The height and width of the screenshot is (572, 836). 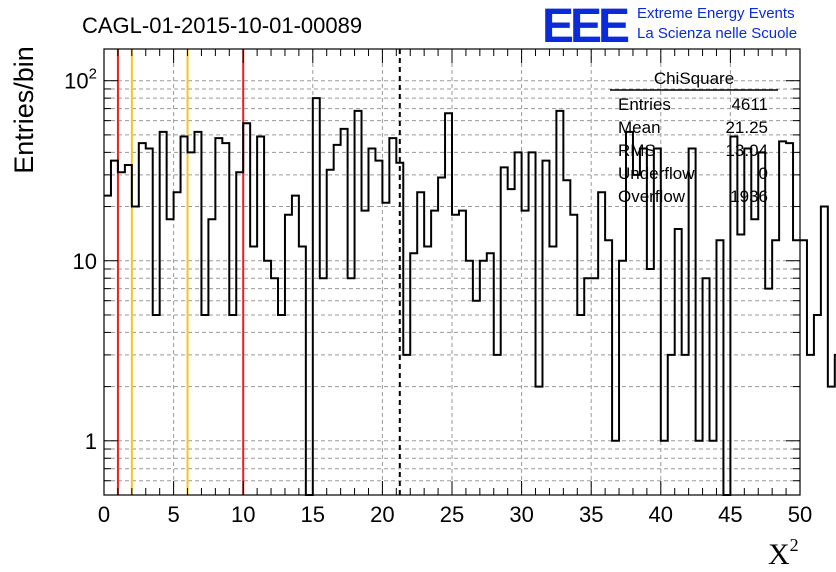 I want to click on x-tick-label: 30, so click(x=521, y=514).